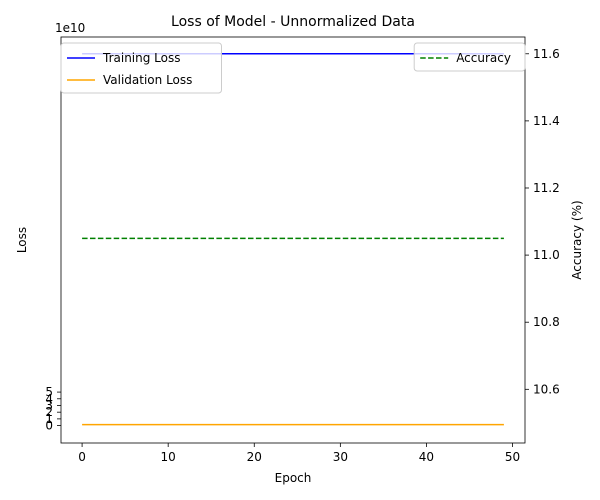 The width and height of the screenshot is (600, 500). I want to click on y-left-tick-label: 0, so click(49, 426).